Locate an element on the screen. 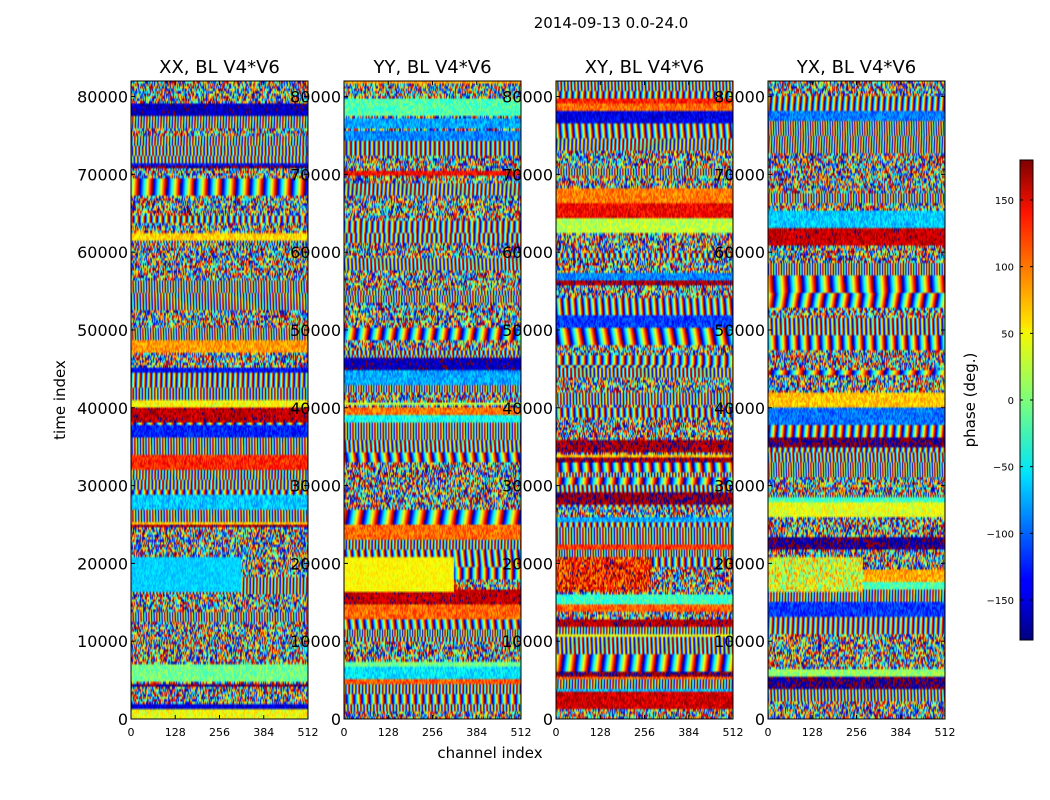  x-axis-label: channel index is located at coordinates (489, 753).